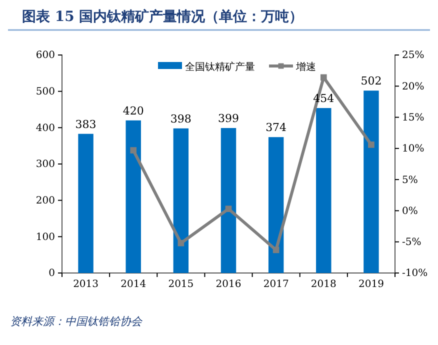  I want to click on x-tick-label: 2016, so click(229, 284).